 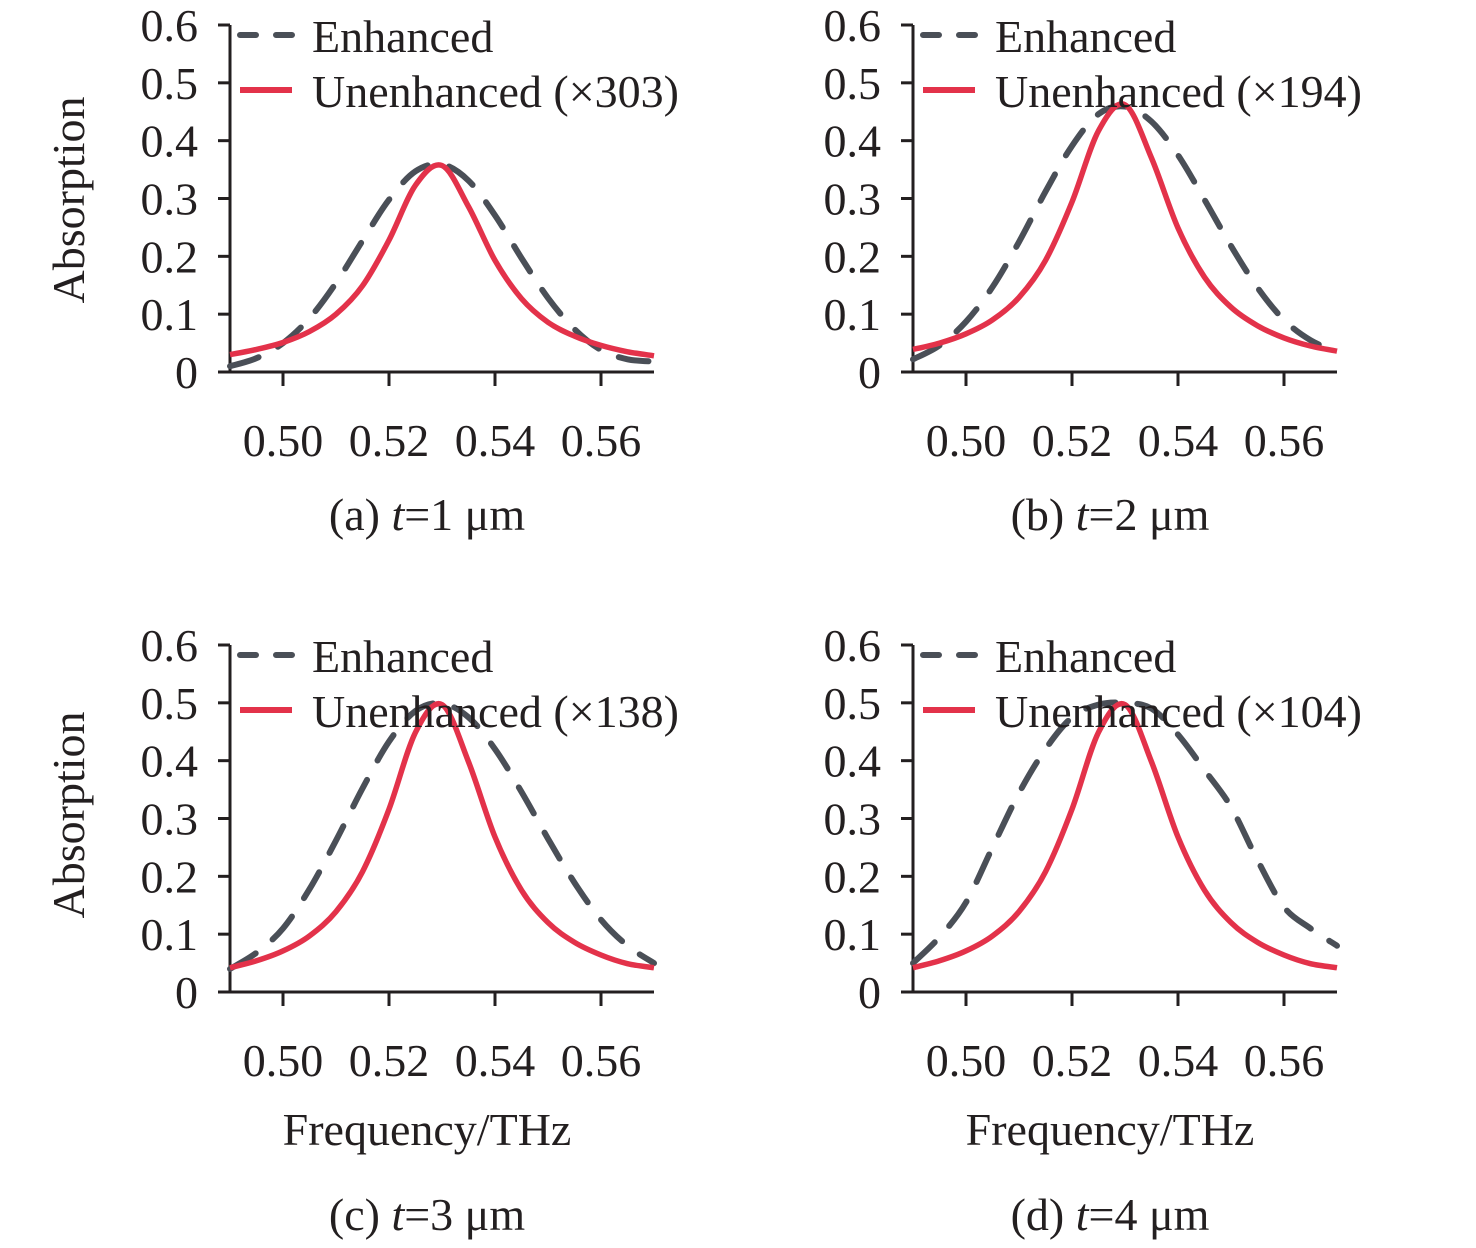 What do you see at coordinates (1178, 711) in the screenshot?
I see `legend-label: Unenhanced (×104)` at bounding box center [1178, 711].